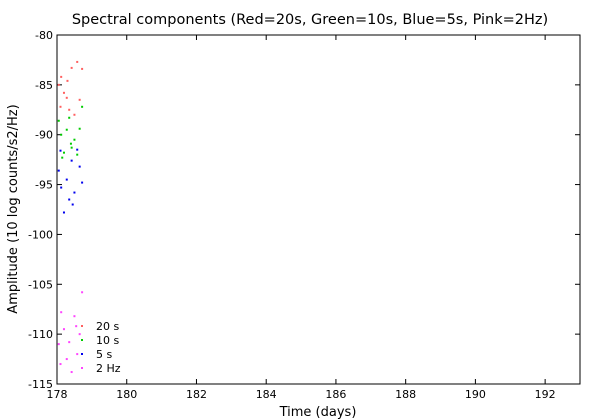 The image size is (600, 420). Describe the element at coordinates (405, 394) in the screenshot. I see `x-tick-label: 188` at that location.